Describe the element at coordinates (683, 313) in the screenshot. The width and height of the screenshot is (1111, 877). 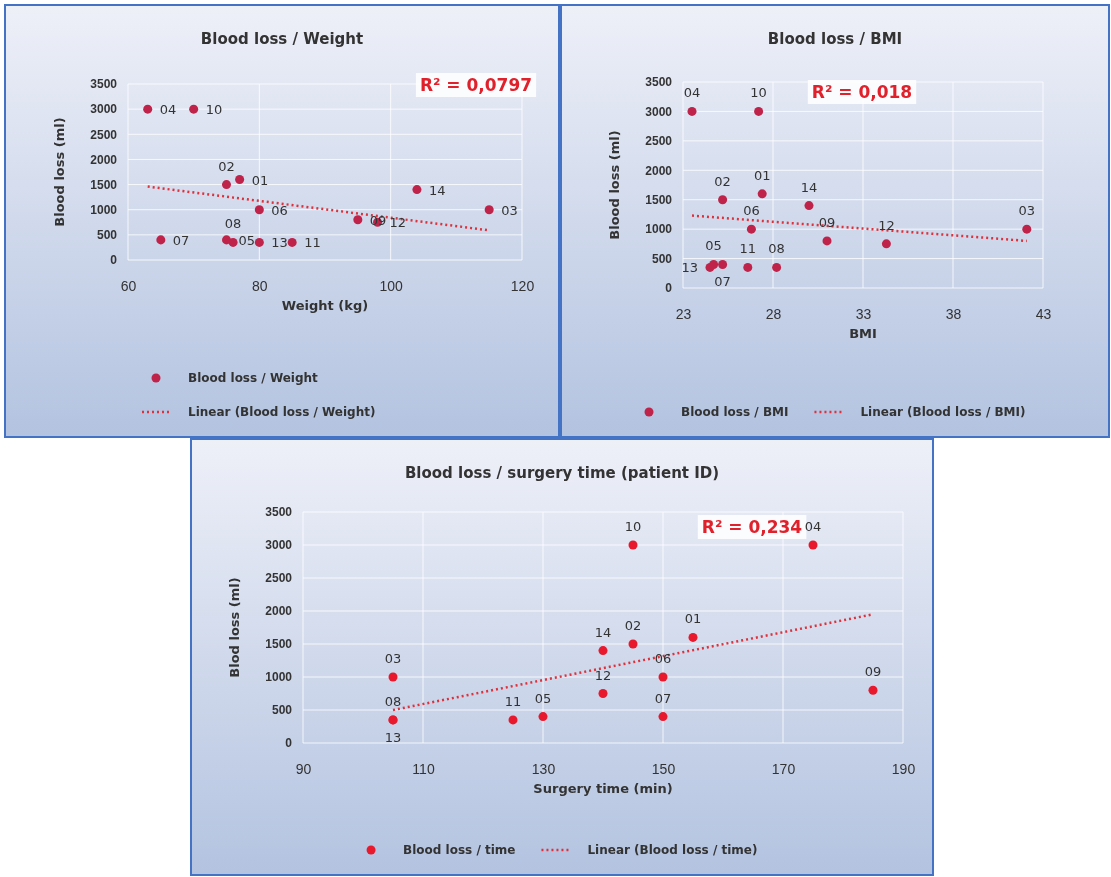
I see `x-tick-label: 23` at that location.